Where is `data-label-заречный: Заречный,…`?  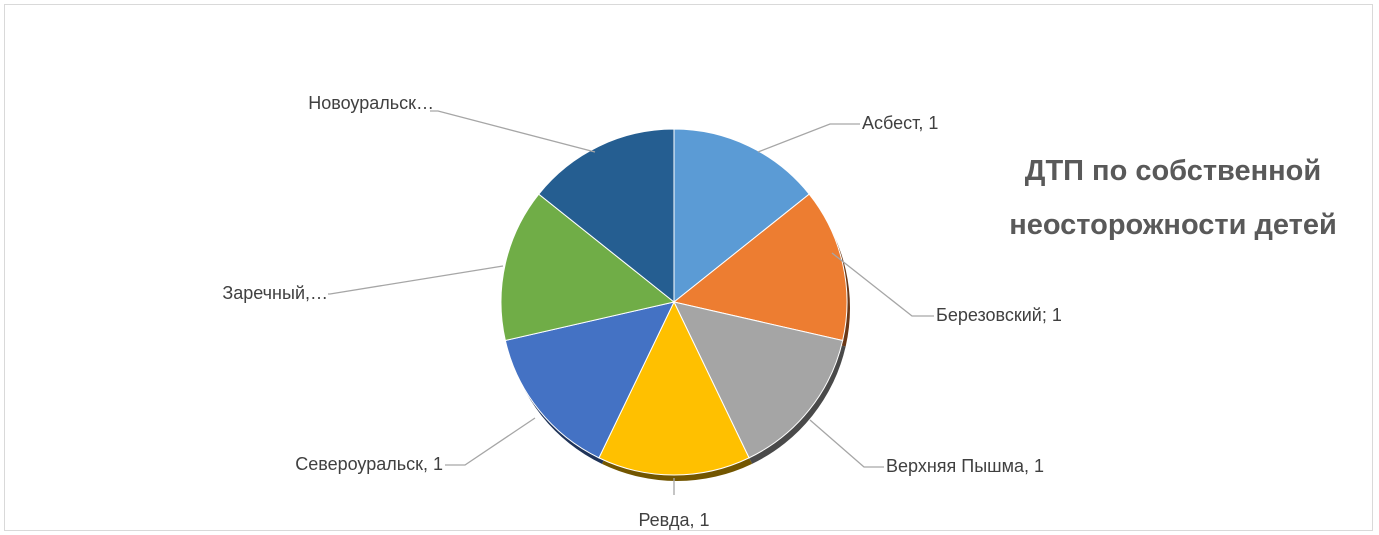
data-label-заречный: Заречный,… is located at coordinates (275, 293).